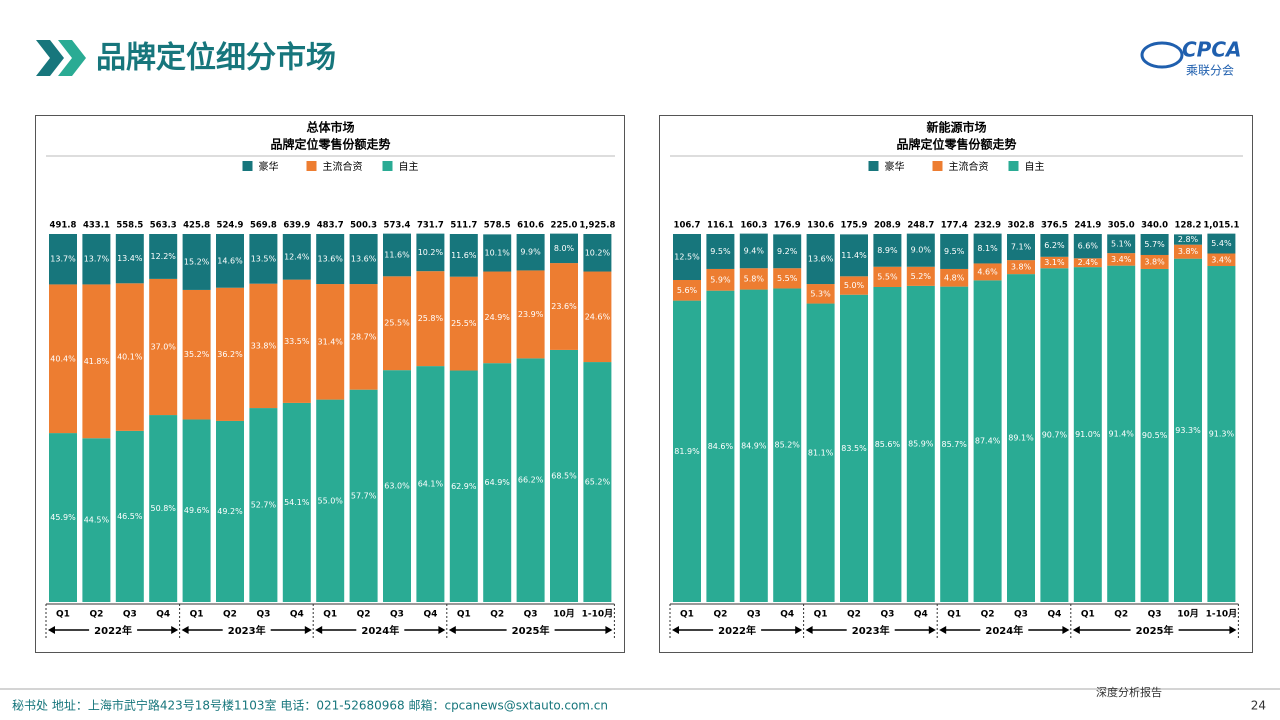 The width and height of the screenshot is (1280, 720). What do you see at coordinates (954, 226) in the screenshot?
I see `total-label: 177.4` at bounding box center [954, 226].